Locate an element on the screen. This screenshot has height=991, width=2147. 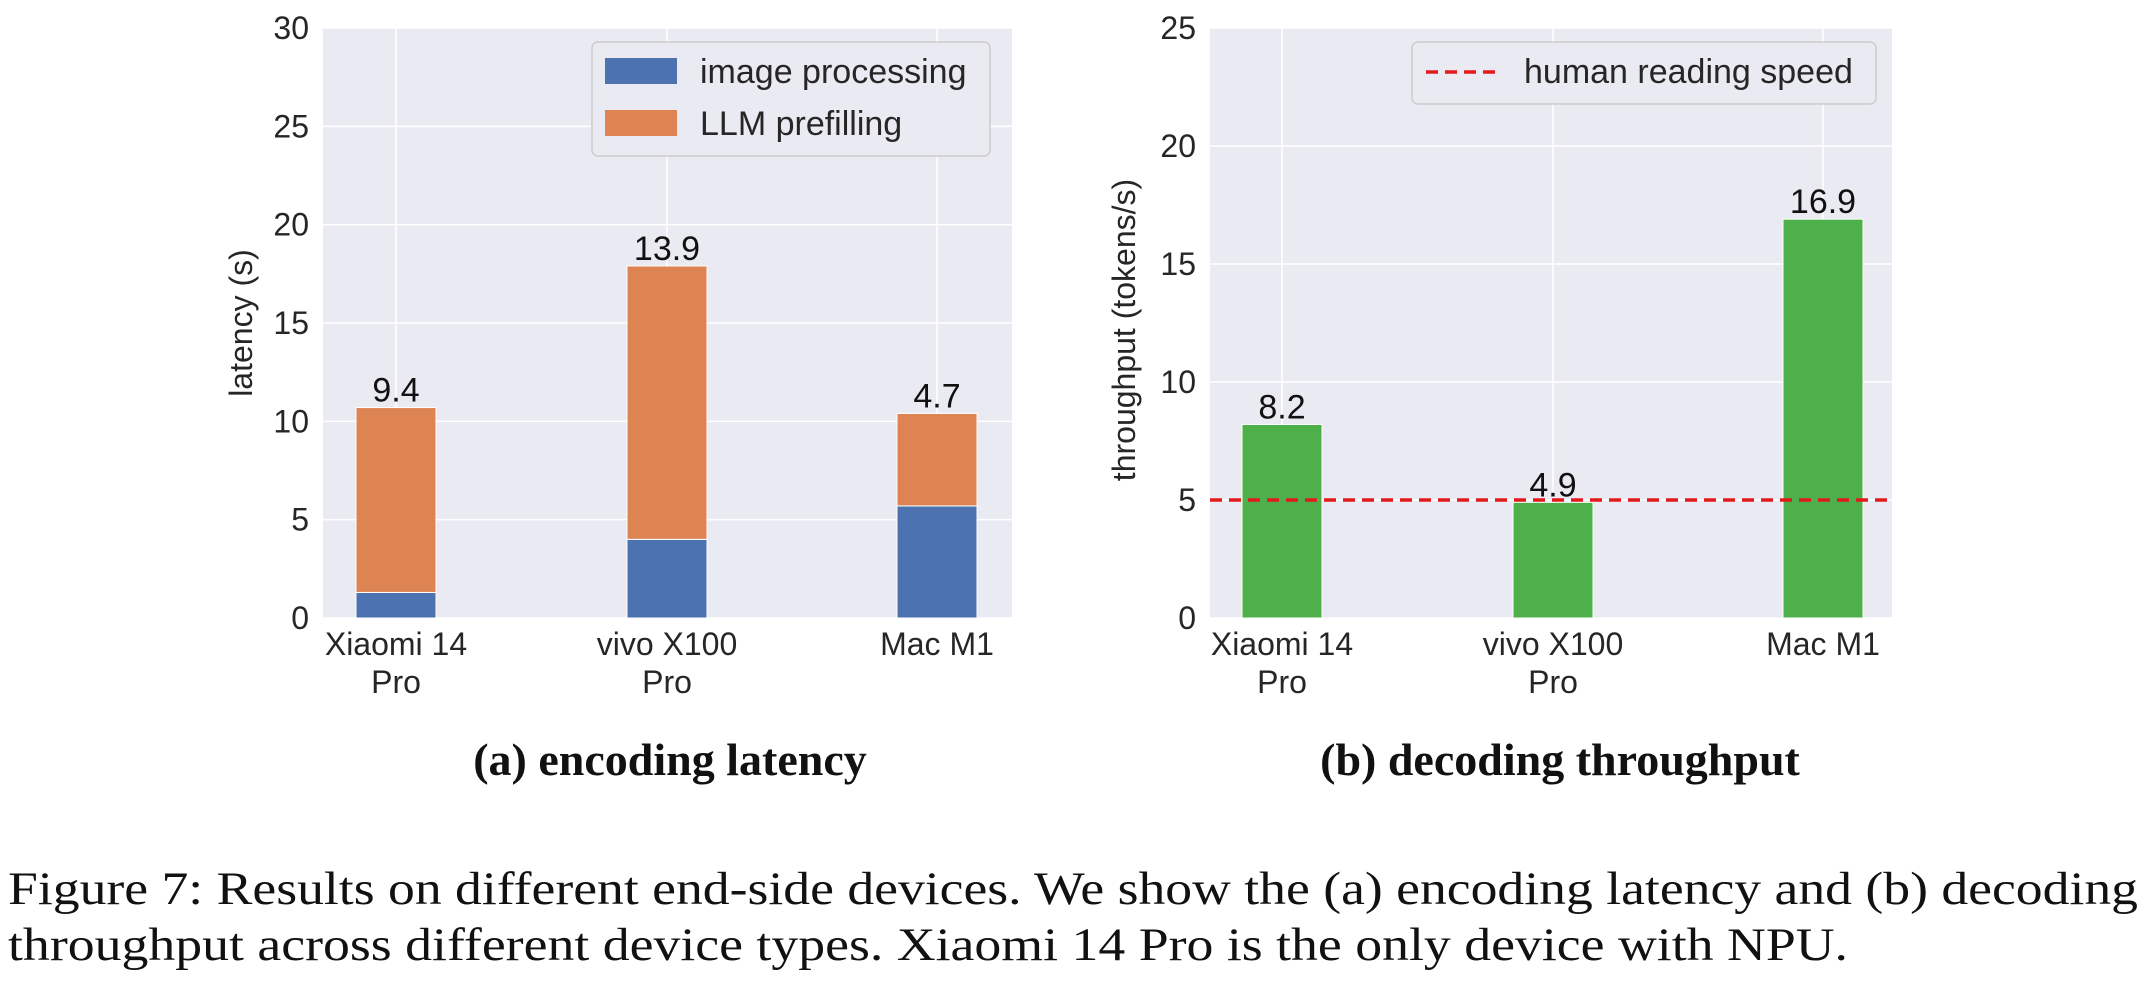
data-label: 13.9 is located at coordinates (667, 249).